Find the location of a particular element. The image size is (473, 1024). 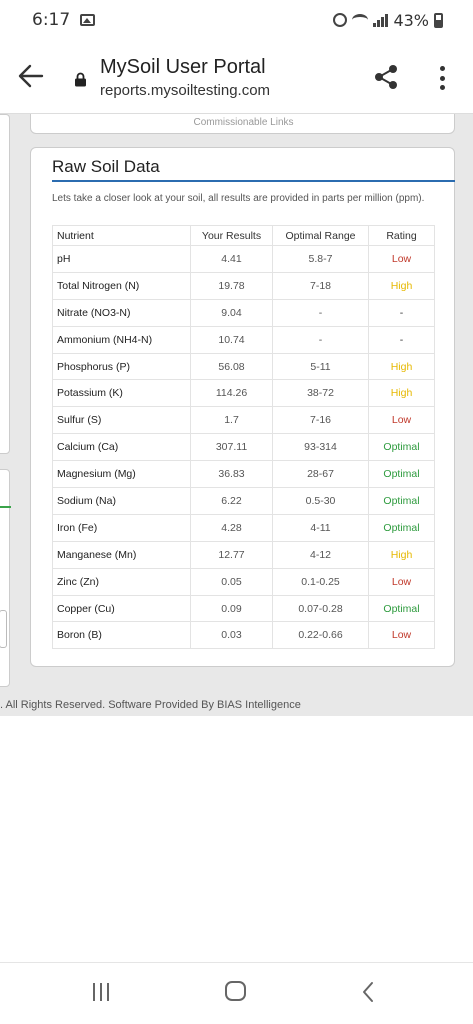

table-row: Phosphorus (P) 56.08 5-11 High is located at coordinates (243, 366).